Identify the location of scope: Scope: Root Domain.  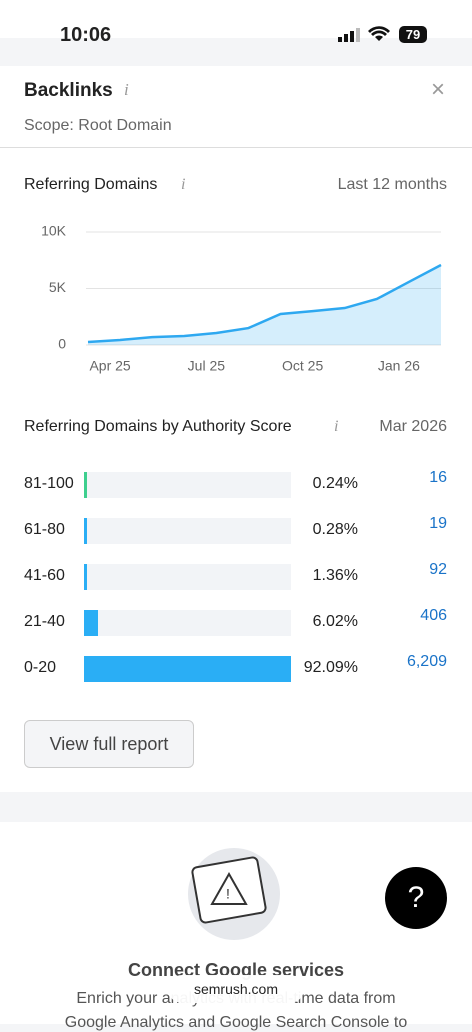
(98, 125).